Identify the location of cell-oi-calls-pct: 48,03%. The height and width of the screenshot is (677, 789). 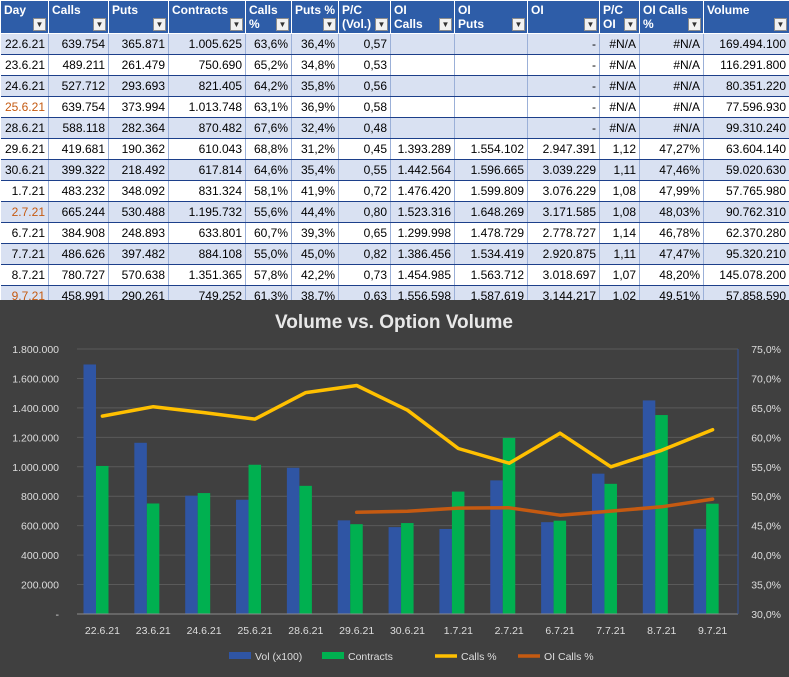
(671, 212).